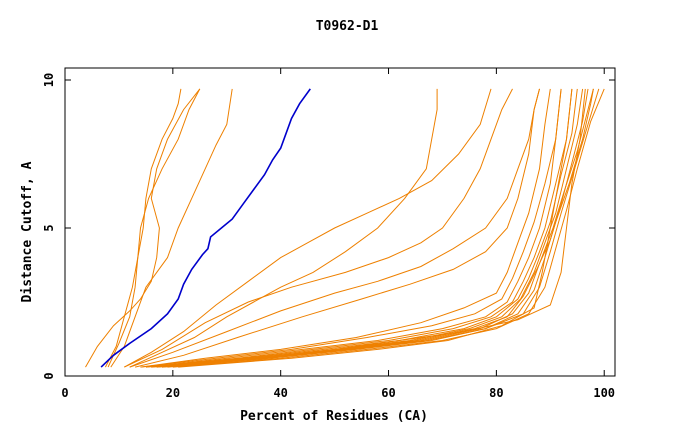  Describe the element at coordinates (388, 393) in the screenshot. I see `x-tick-label: 60` at that location.